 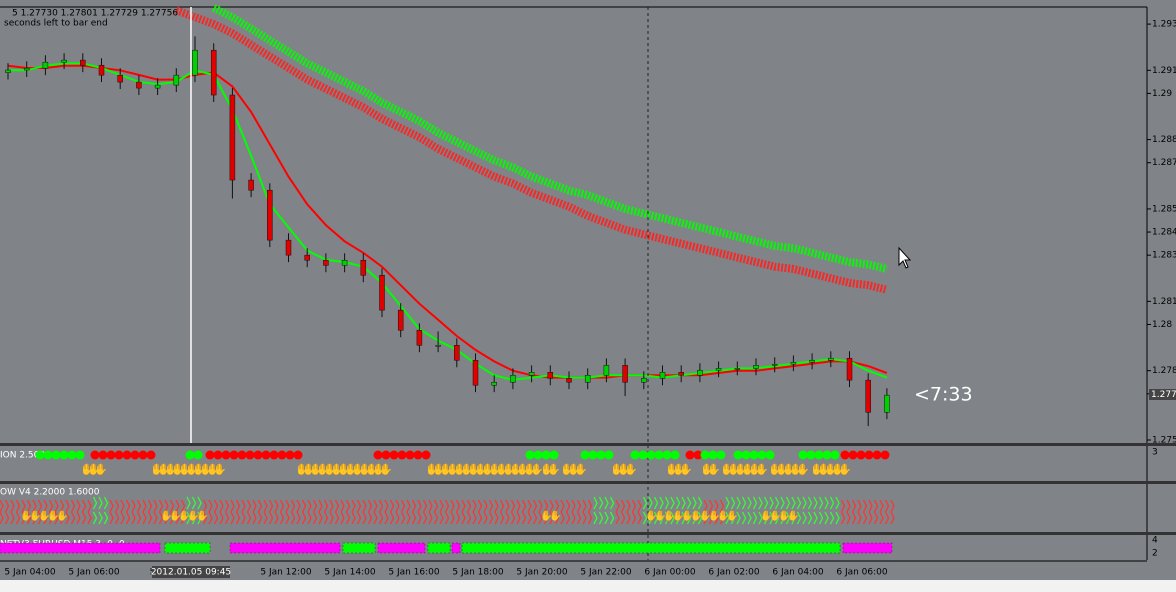 What do you see at coordinates (905, 257) in the screenshot?
I see `mouse-cursor` at bounding box center [905, 257].